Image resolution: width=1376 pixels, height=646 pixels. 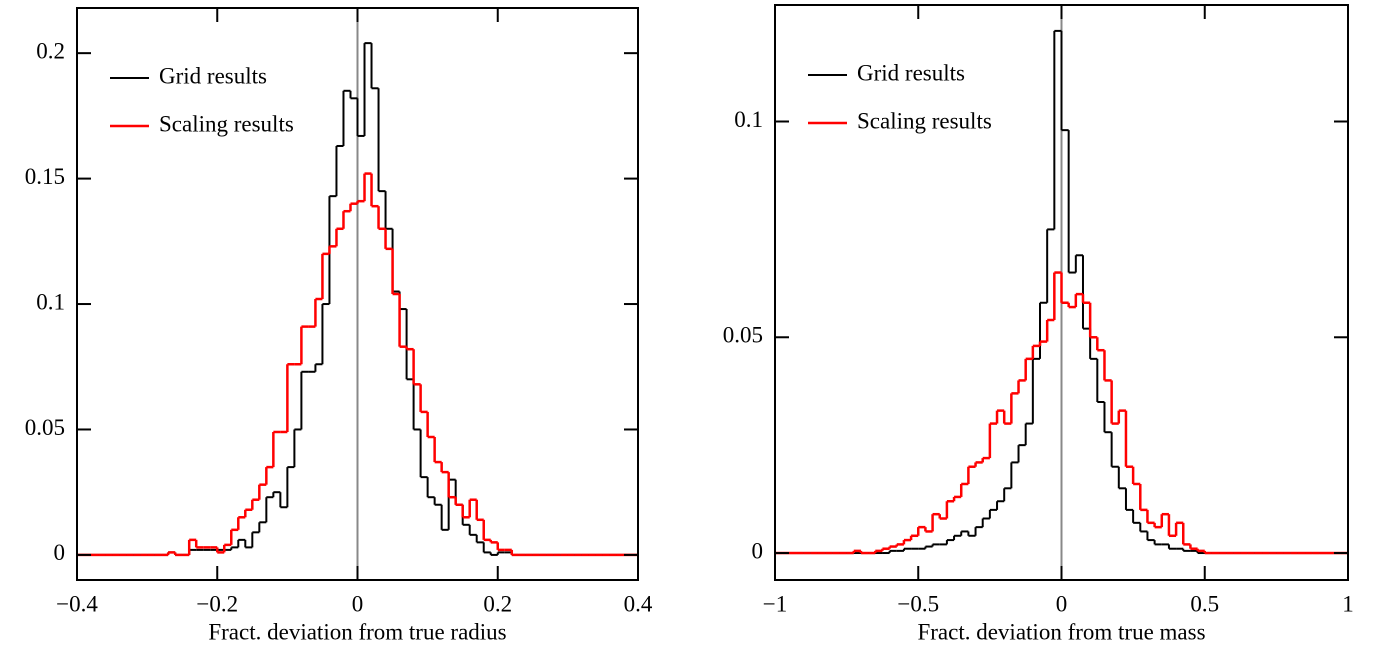 I want to click on x-axis-label: Fract. deviation from true mass, so click(x=1061, y=631).